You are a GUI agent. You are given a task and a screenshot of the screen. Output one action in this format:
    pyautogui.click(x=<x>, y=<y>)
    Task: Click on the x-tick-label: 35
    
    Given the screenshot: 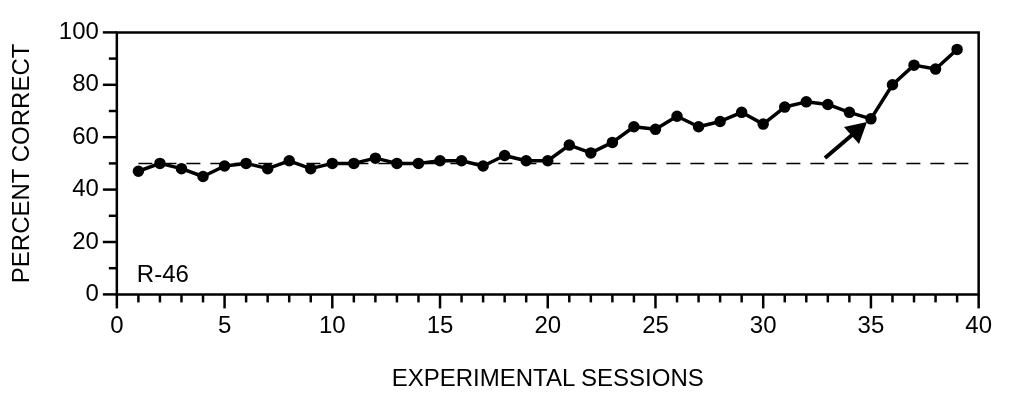 What is the action you would take?
    pyautogui.click(x=871, y=325)
    